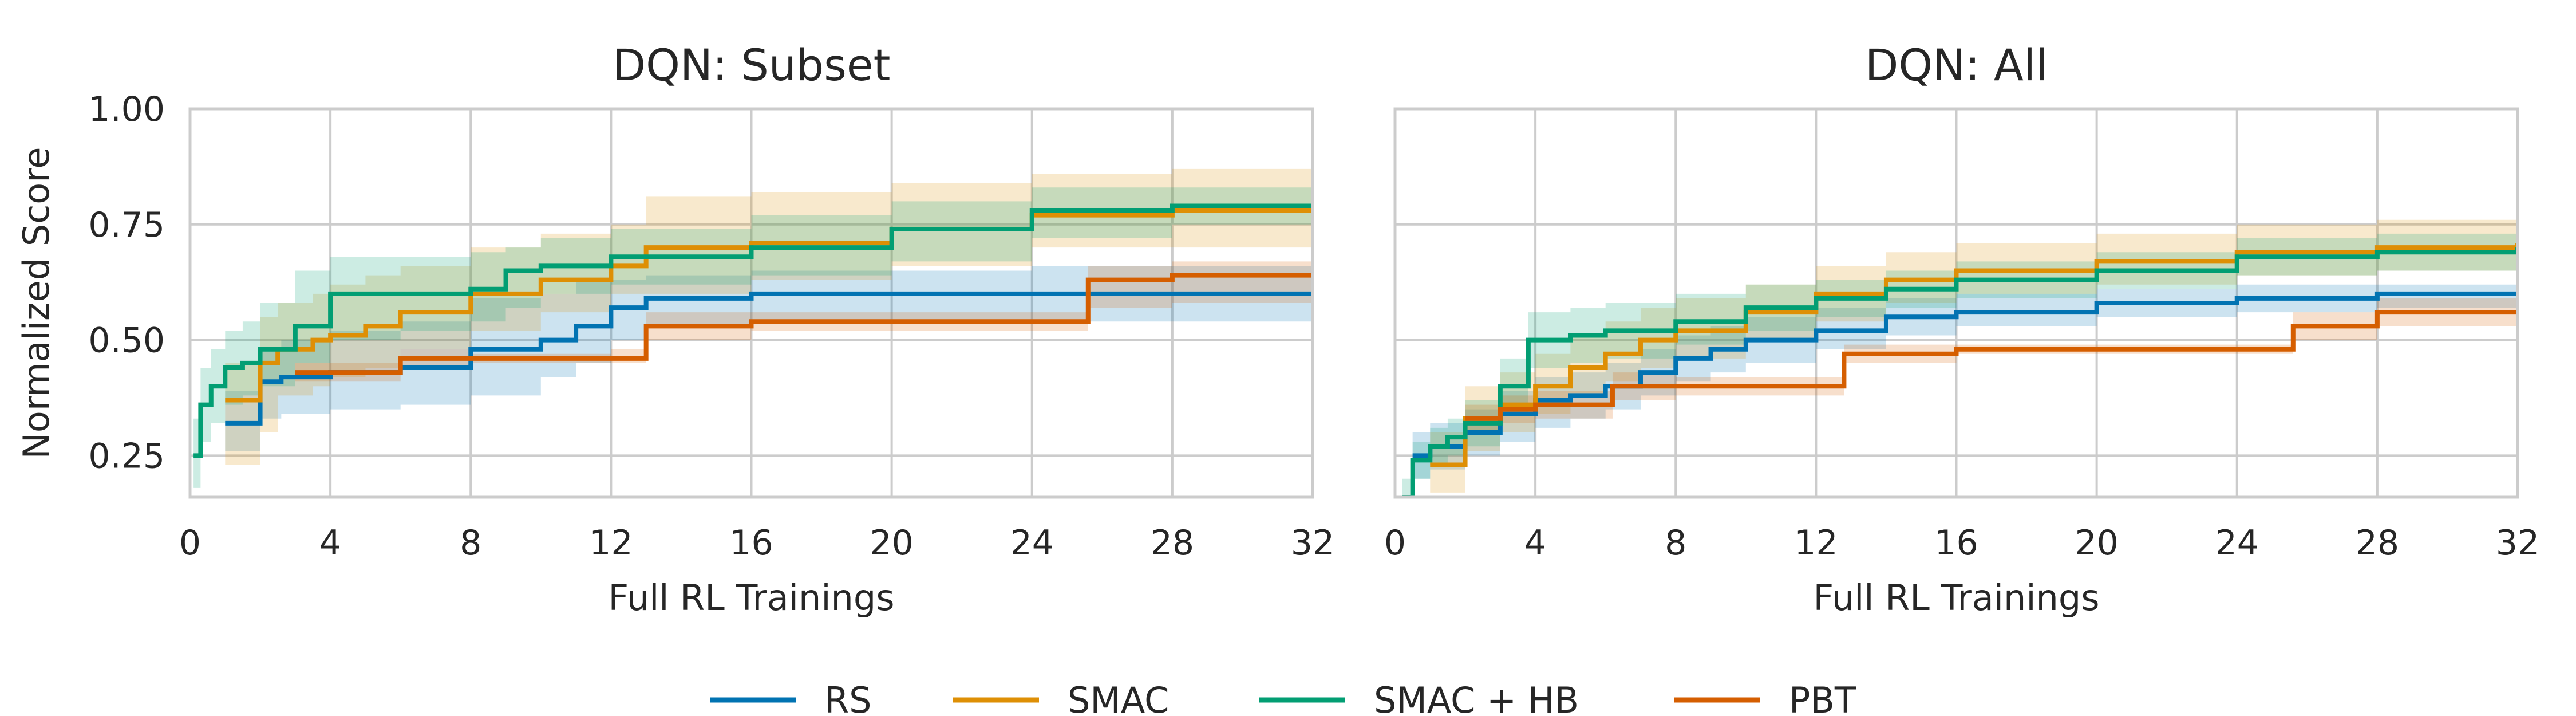 Image resolution: width=2576 pixels, height=716 pixels. Describe the element at coordinates (1476, 697) in the screenshot. I see `legend-label: SMAC + HB` at that location.